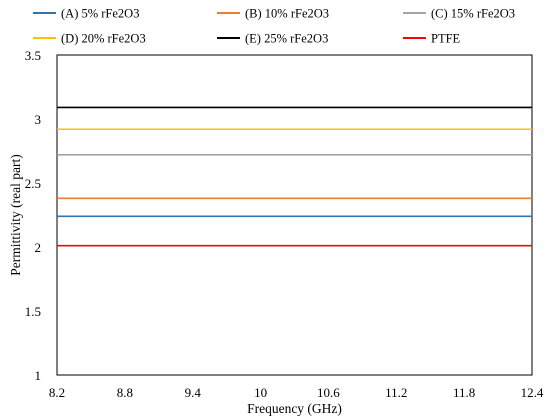  What do you see at coordinates (33, 311) in the screenshot?
I see `y-tick-label: 1.5` at bounding box center [33, 311].